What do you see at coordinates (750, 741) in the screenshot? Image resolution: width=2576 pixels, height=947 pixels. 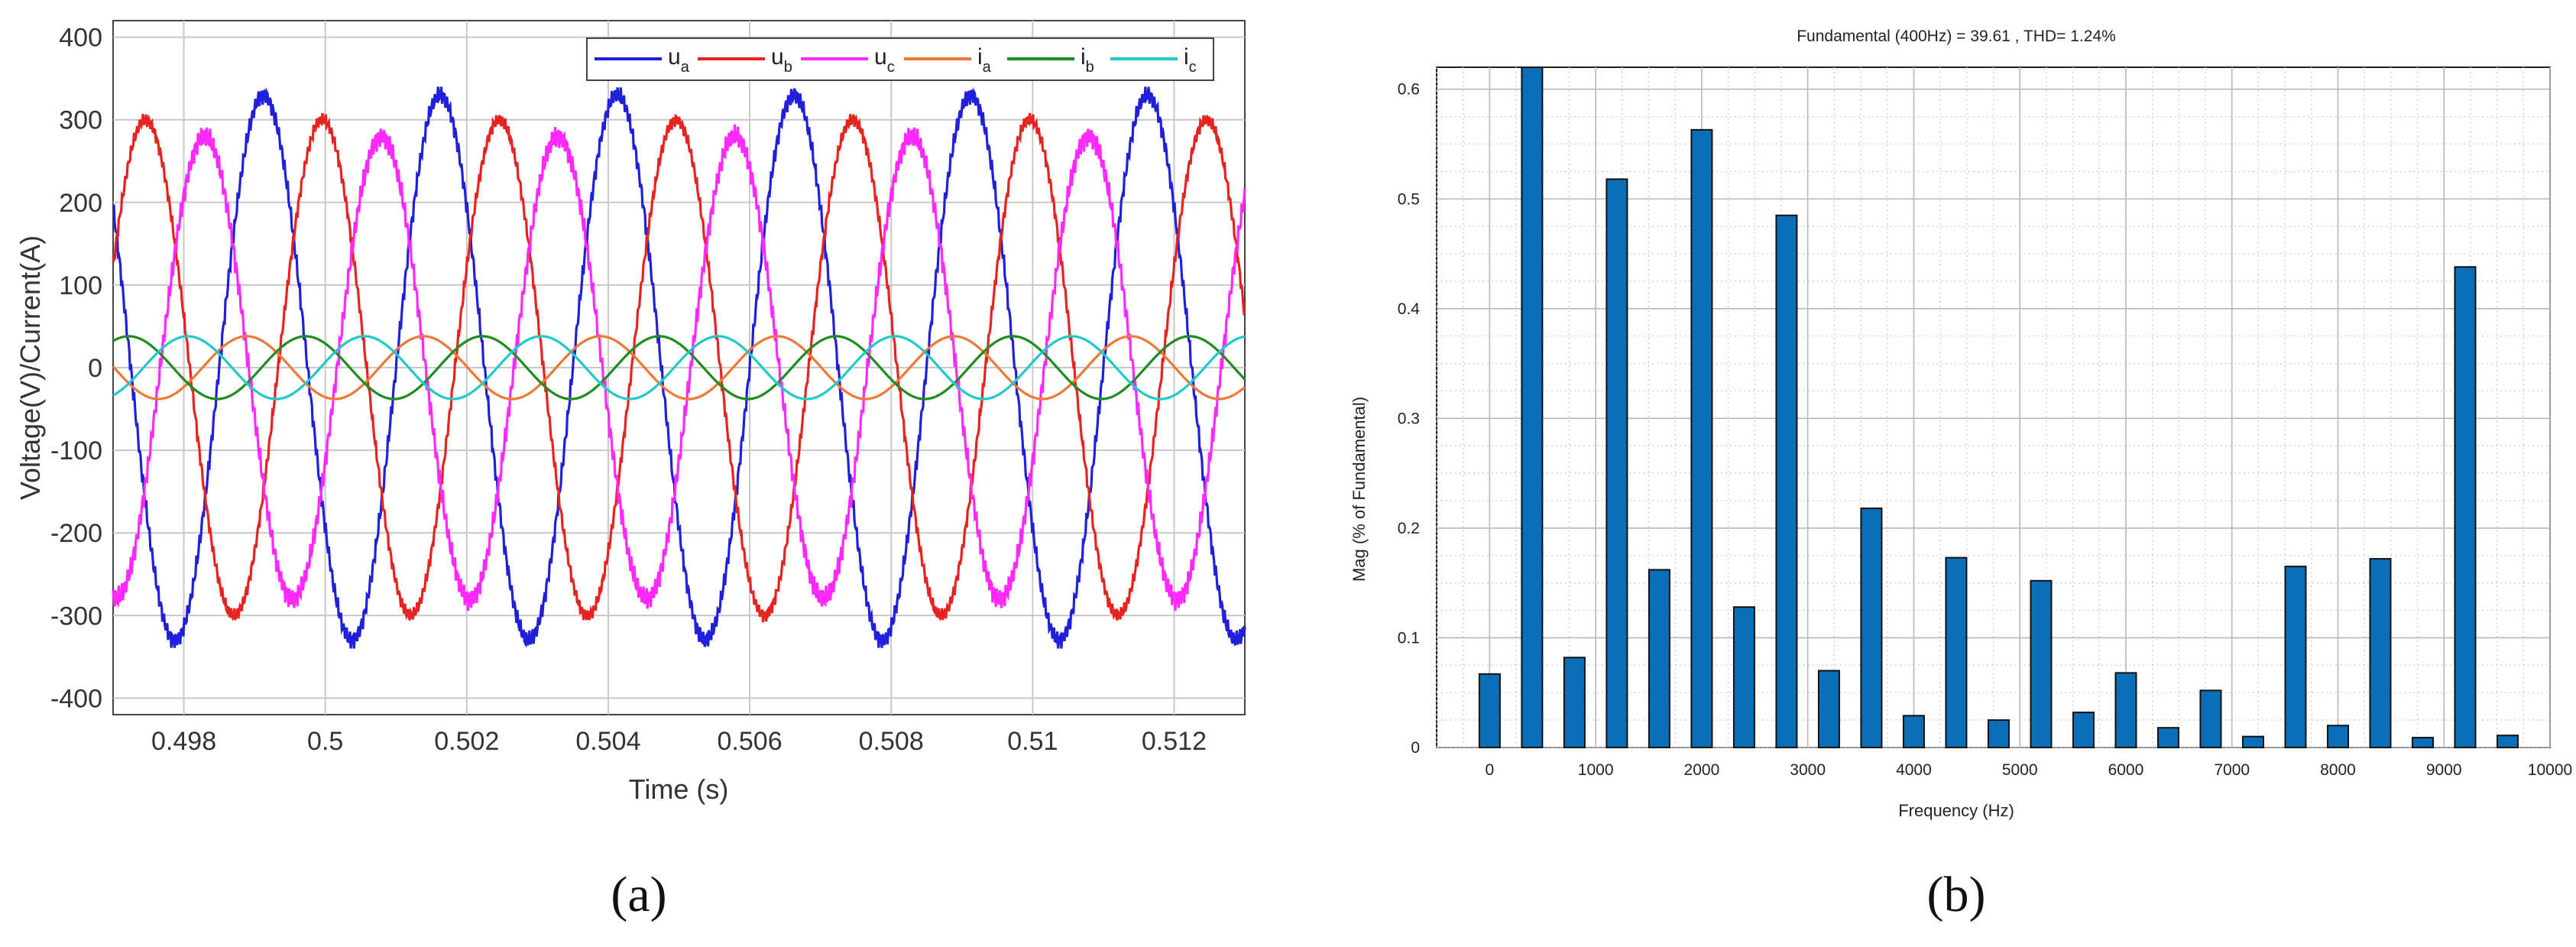 I see `panel-a-x-tick-label: 0.506` at bounding box center [750, 741].